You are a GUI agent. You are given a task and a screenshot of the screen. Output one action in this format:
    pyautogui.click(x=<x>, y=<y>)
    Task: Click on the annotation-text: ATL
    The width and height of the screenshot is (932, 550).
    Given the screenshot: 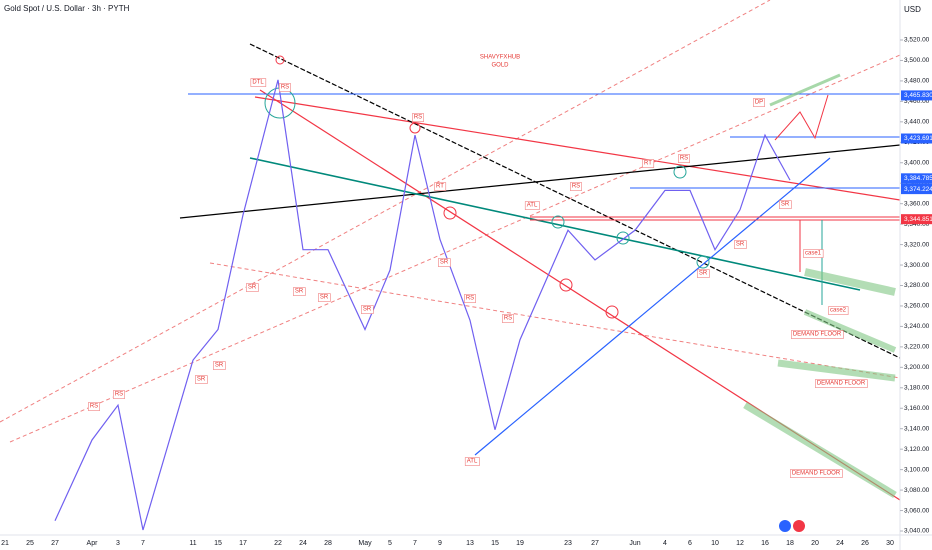 What is the action you would take?
    pyautogui.click(x=532, y=206)
    